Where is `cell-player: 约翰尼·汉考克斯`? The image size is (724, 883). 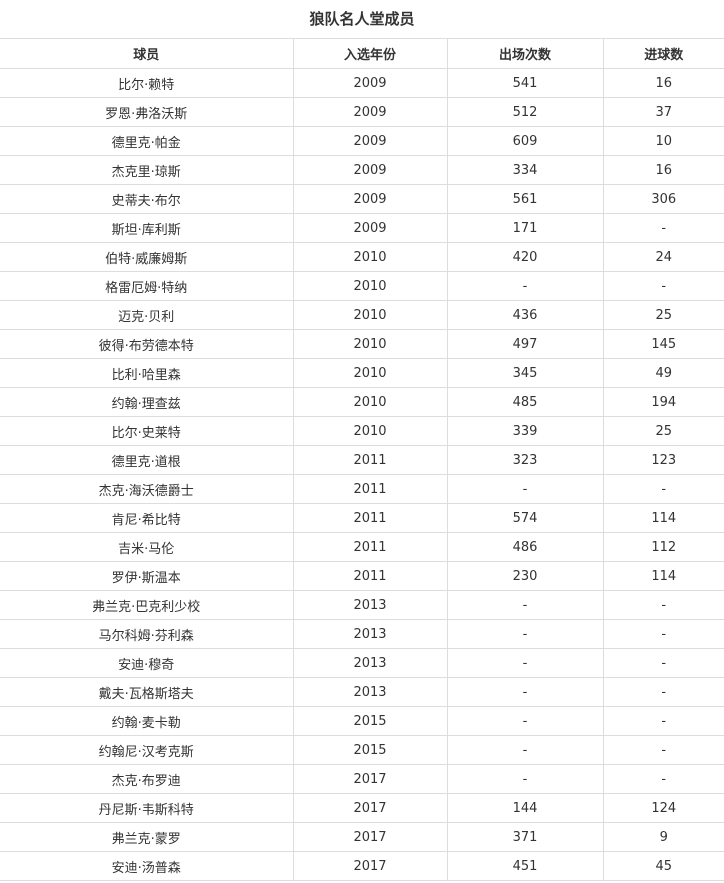
cell-player: 约翰尼·汉考克斯 is located at coordinates (146, 750).